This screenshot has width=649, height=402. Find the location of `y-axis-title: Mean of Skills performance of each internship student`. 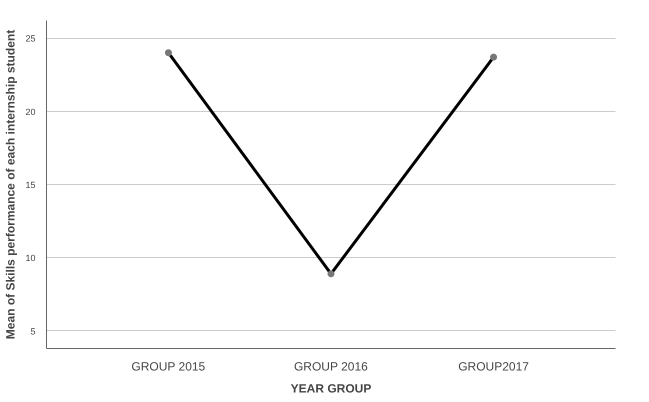

y-axis-title: Mean of Skills performance of each internship student is located at coordinates (10, 185).